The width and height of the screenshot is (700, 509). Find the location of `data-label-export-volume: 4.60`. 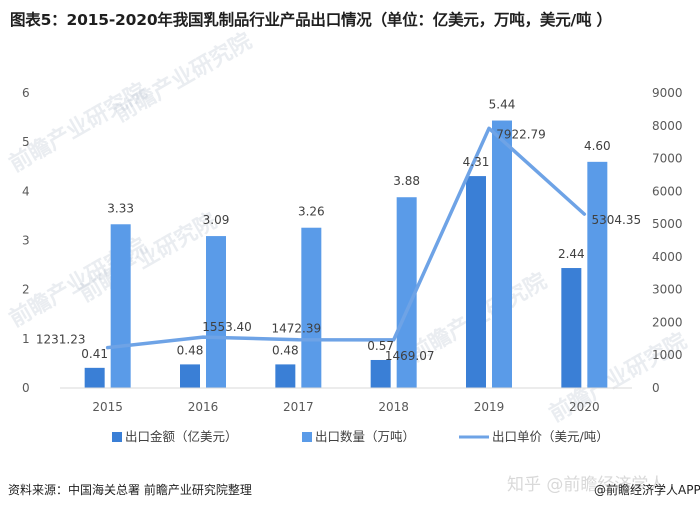

data-label-export-volume: 4.60 is located at coordinates (597, 146).